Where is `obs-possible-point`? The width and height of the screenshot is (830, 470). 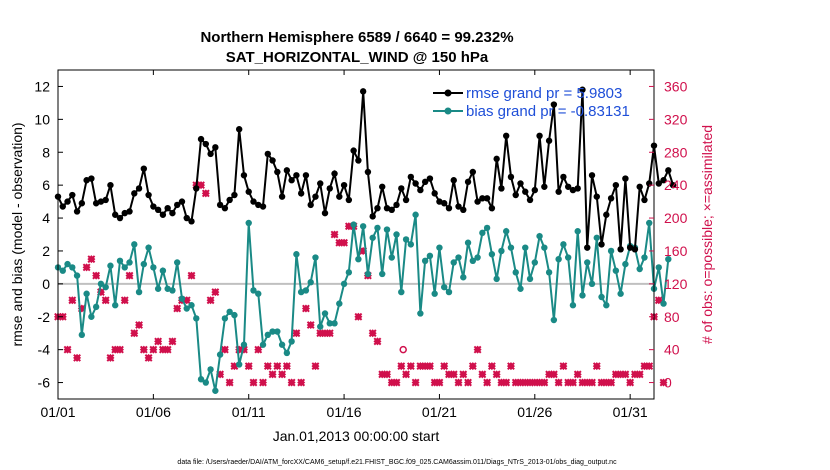
obs-possible-point is located at coordinates (403, 349).